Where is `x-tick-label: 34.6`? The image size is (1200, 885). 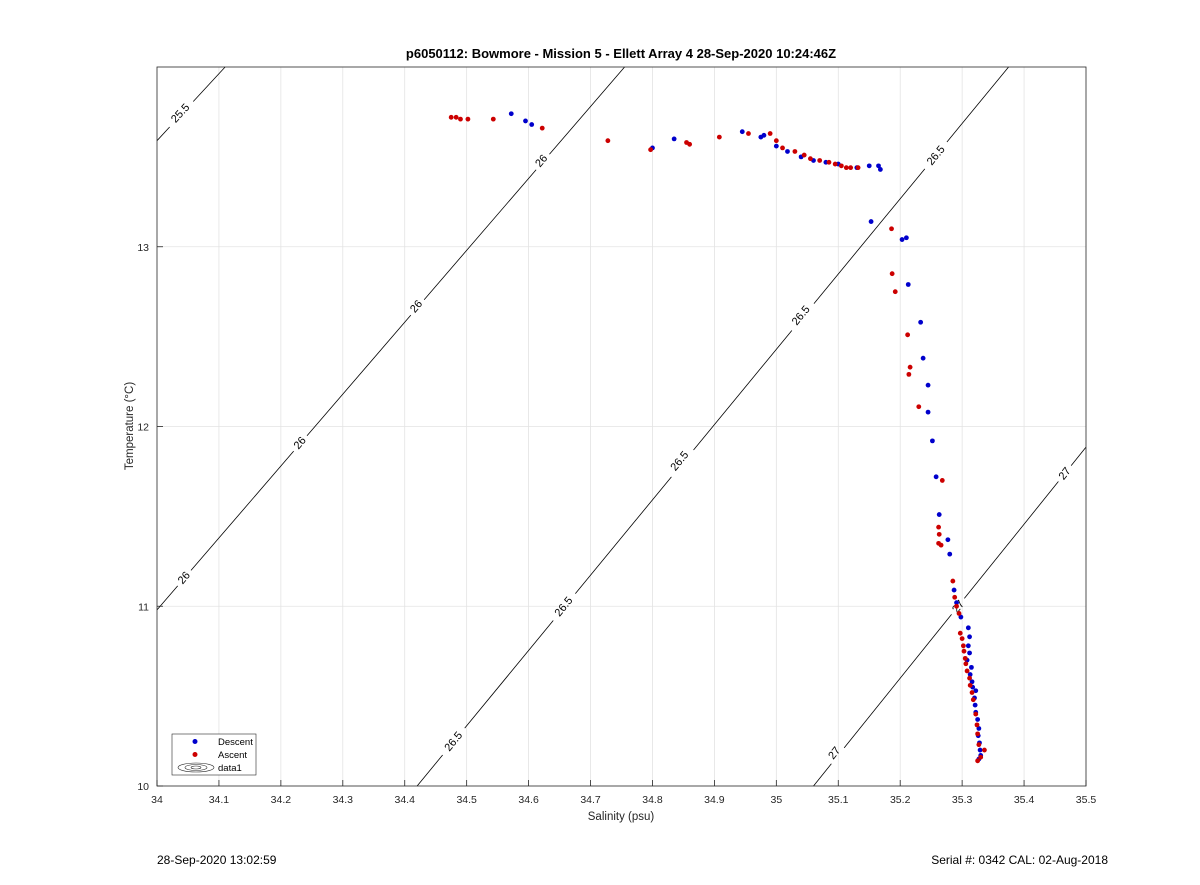 x-tick-label: 34.6 is located at coordinates (528, 800).